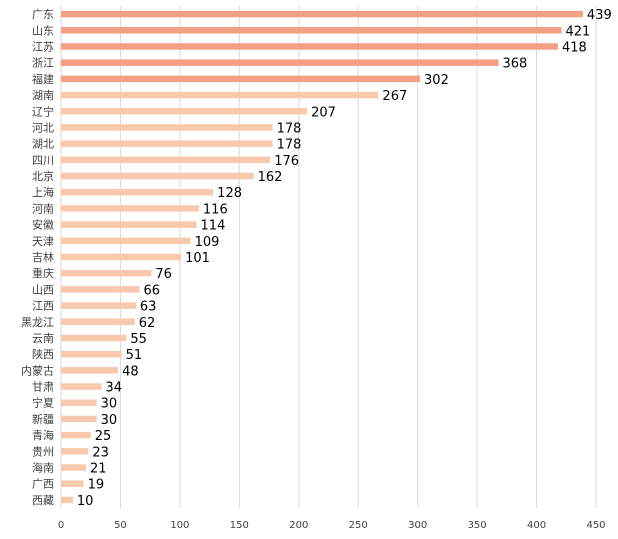  What do you see at coordinates (43, 500) in the screenshot?
I see `category-label: 西藏` at bounding box center [43, 500].